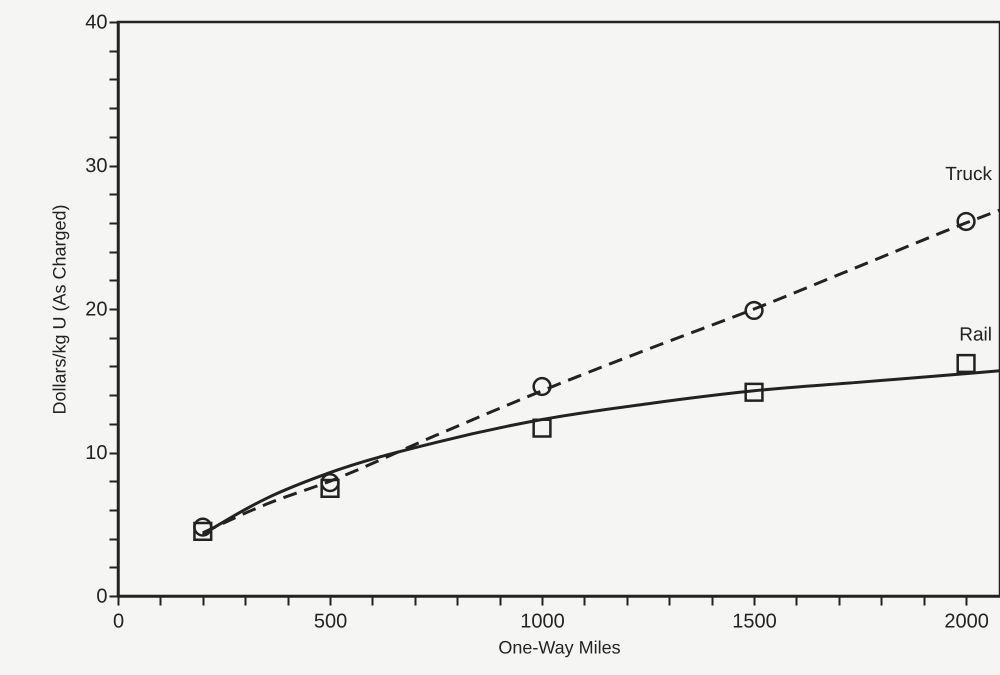 The height and width of the screenshot is (675, 1000). What do you see at coordinates (96, 23) in the screenshot?
I see `y-tick-label: 40` at bounding box center [96, 23].